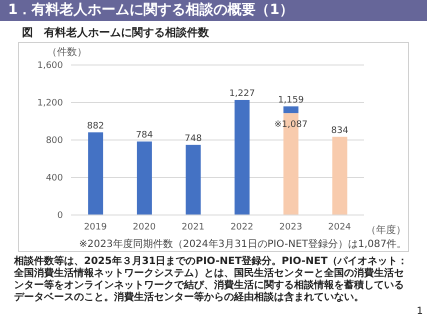 This screenshot has width=427, height=320. Describe the element at coordinates (95, 126) in the screenshot. I see `total-label: 882` at that location.